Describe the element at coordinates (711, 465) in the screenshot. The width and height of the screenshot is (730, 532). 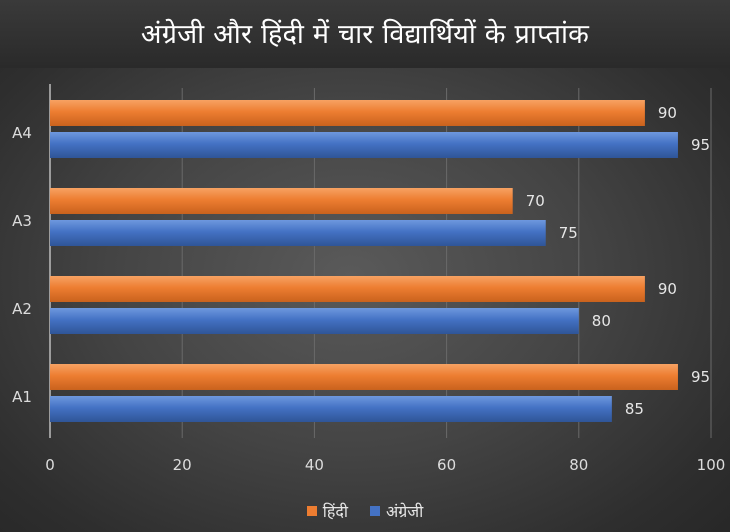
I see `x-tick-label: 100` at that location.